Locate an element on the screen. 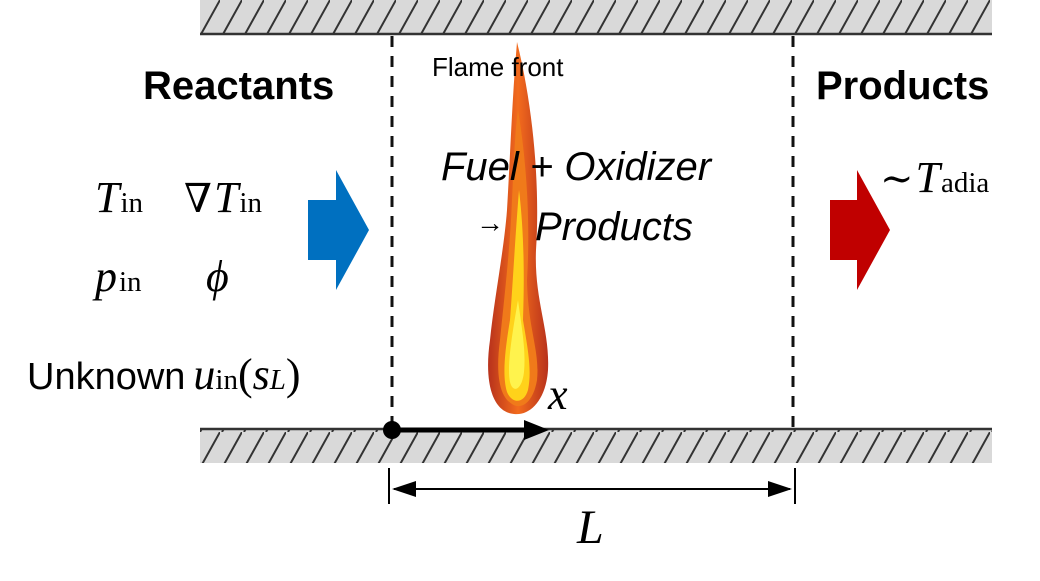  reaction-arrow: → is located at coordinates (490, 222).